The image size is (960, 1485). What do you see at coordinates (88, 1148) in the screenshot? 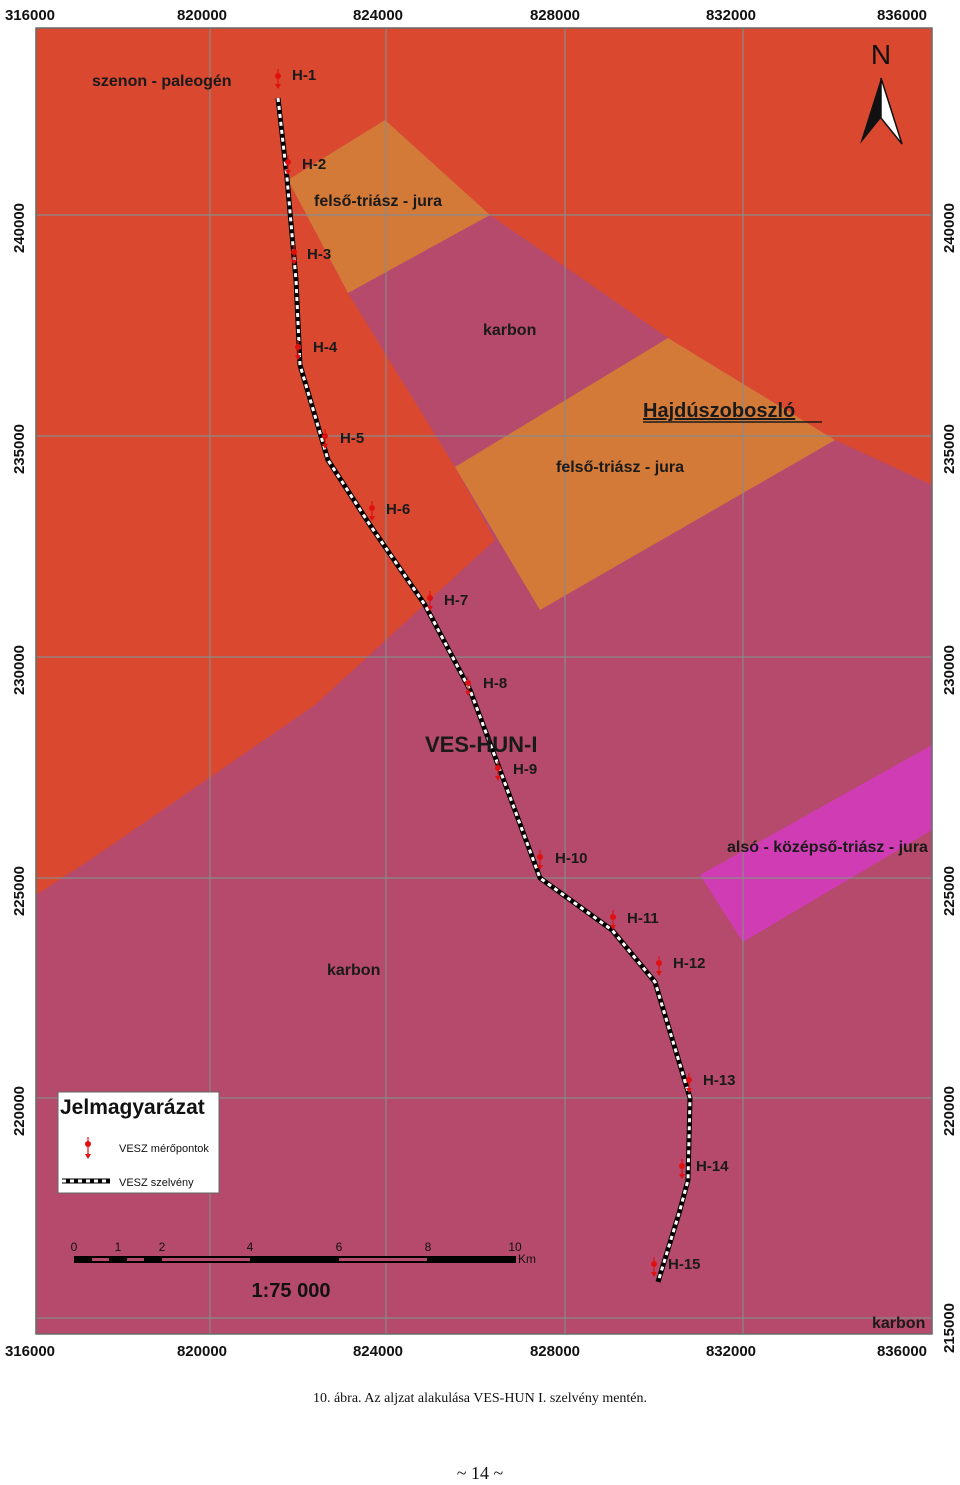
I see `measurement-point-icon` at bounding box center [88, 1148].